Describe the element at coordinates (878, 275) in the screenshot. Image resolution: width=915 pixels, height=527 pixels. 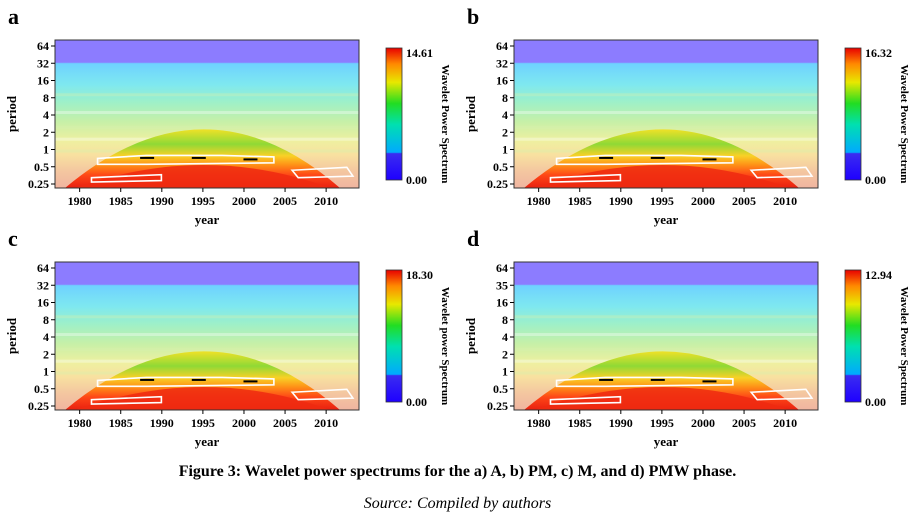
I see `colorbar-max-label: 12.94` at that location.